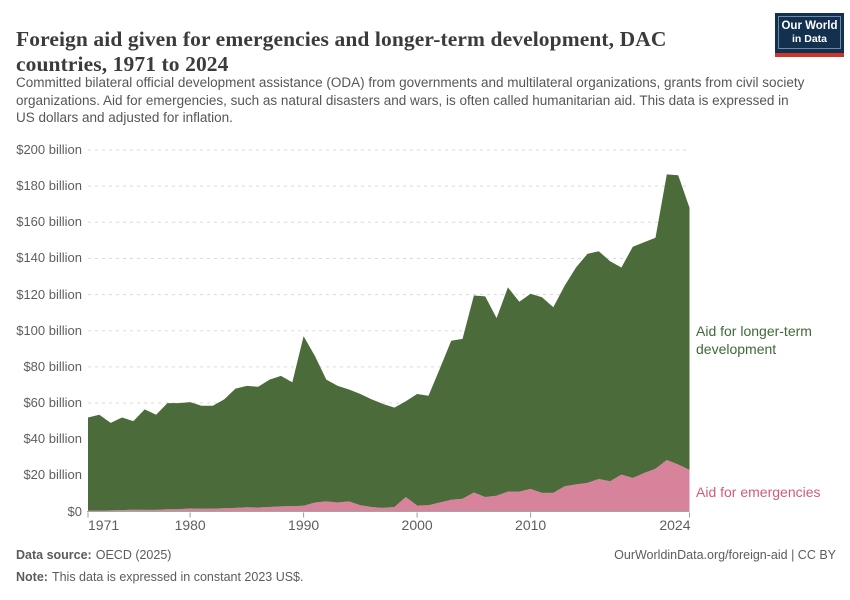 This screenshot has width=850, height=600. I want to click on attribution-line: OurWorldinData.org/foreign-aid | CC BY, so click(725, 555).